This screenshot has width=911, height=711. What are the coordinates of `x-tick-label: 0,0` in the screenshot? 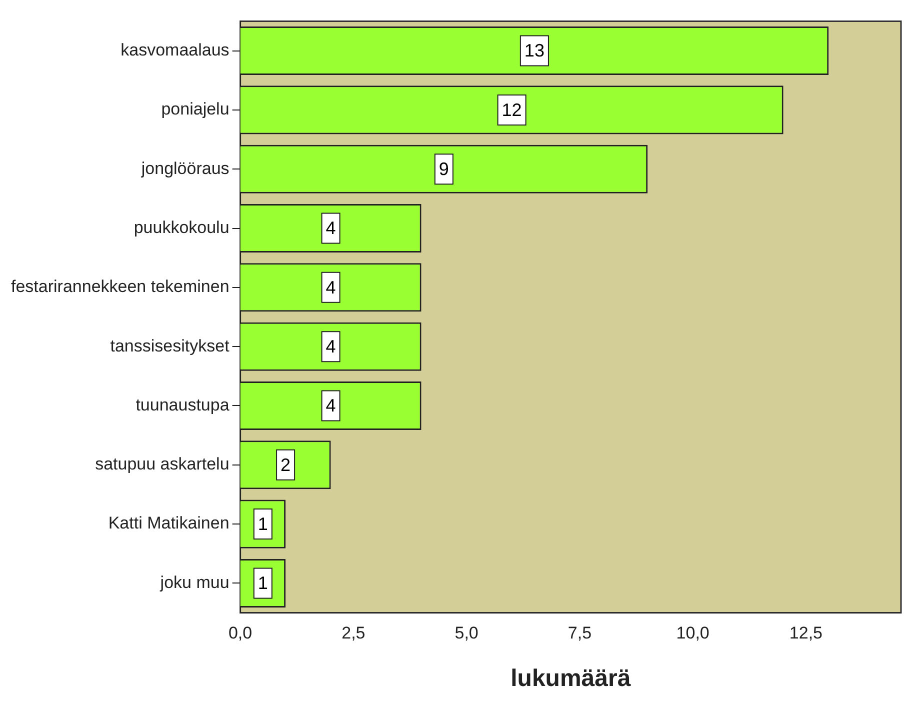 It's located at (240, 633).